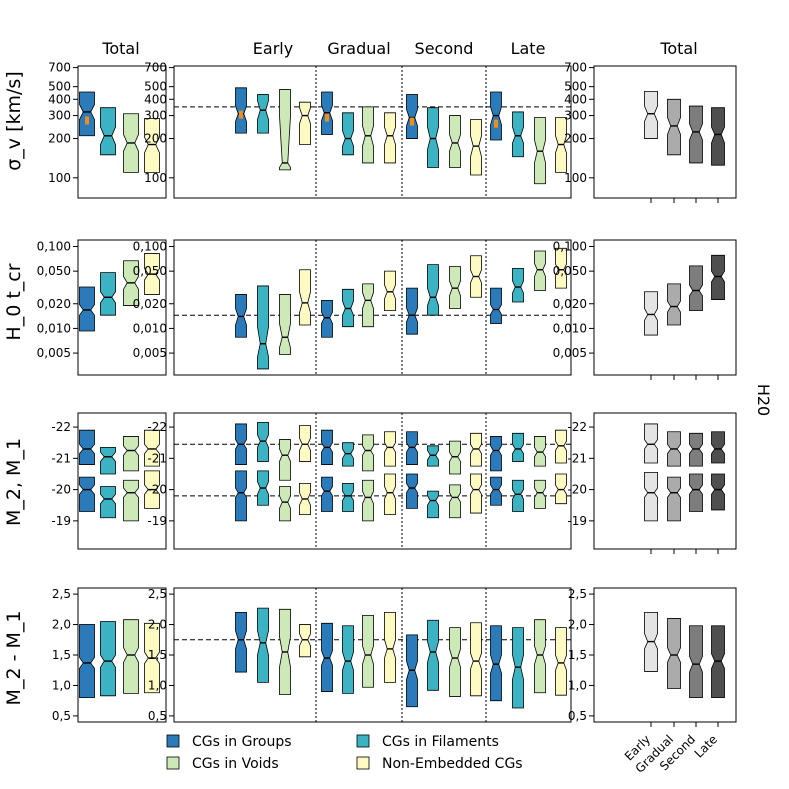 The width and height of the screenshot is (789, 789). What do you see at coordinates (455, 457) in the screenshot?
I see `phase3-box-3-m1` at bounding box center [455, 457].